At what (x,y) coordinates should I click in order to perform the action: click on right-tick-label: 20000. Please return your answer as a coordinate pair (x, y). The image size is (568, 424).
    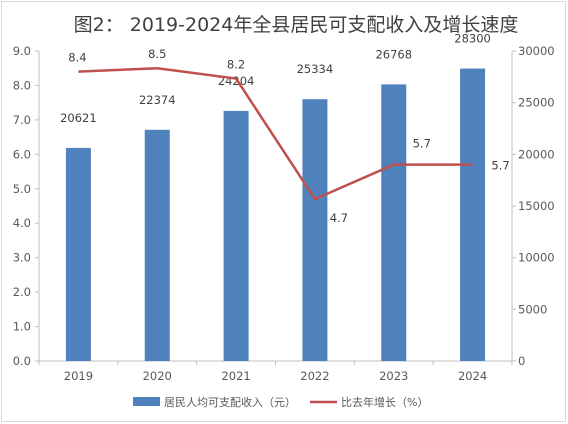
    Looking at the image, I should click on (536, 154).